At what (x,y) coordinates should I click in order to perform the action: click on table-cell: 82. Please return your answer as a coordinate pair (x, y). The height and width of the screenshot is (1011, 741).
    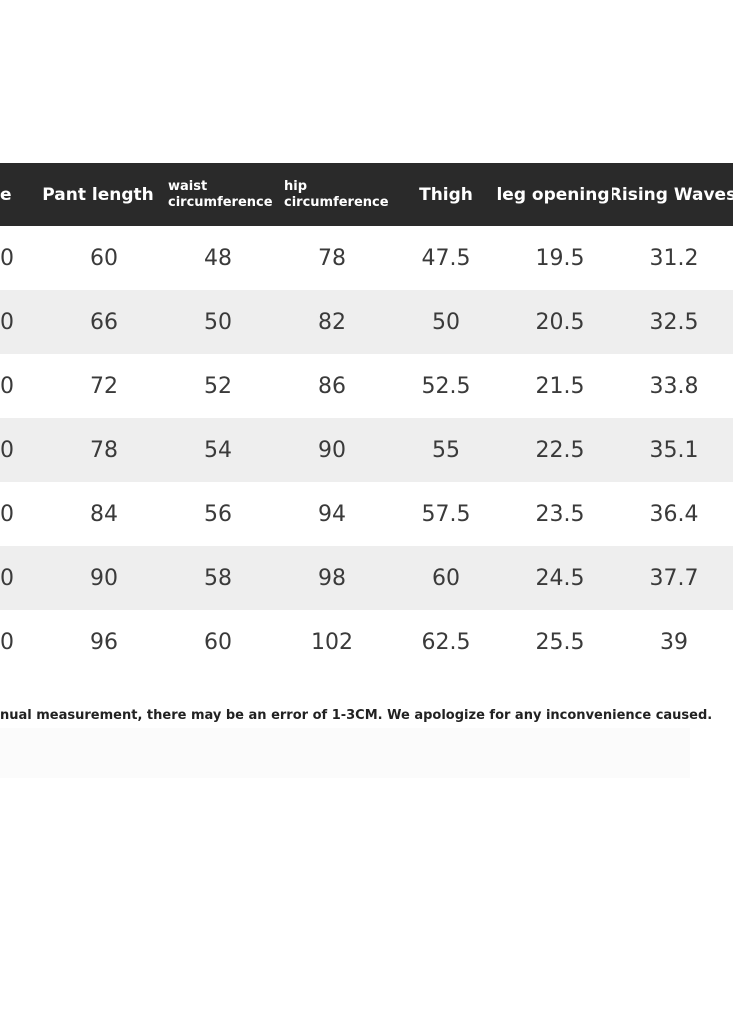
    Looking at the image, I should click on (332, 322).